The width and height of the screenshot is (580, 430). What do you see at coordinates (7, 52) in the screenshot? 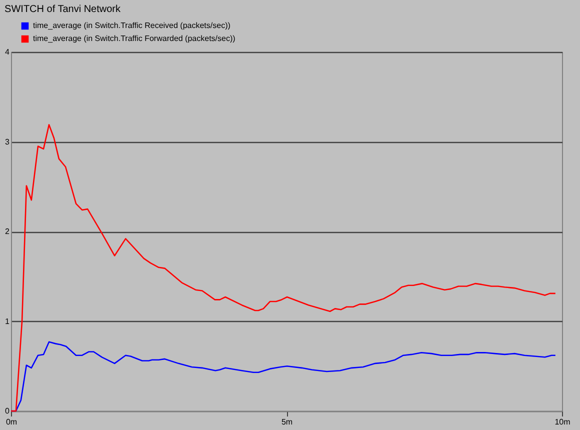
I see `y-tick-label: 4` at bounding box center [7, 52].